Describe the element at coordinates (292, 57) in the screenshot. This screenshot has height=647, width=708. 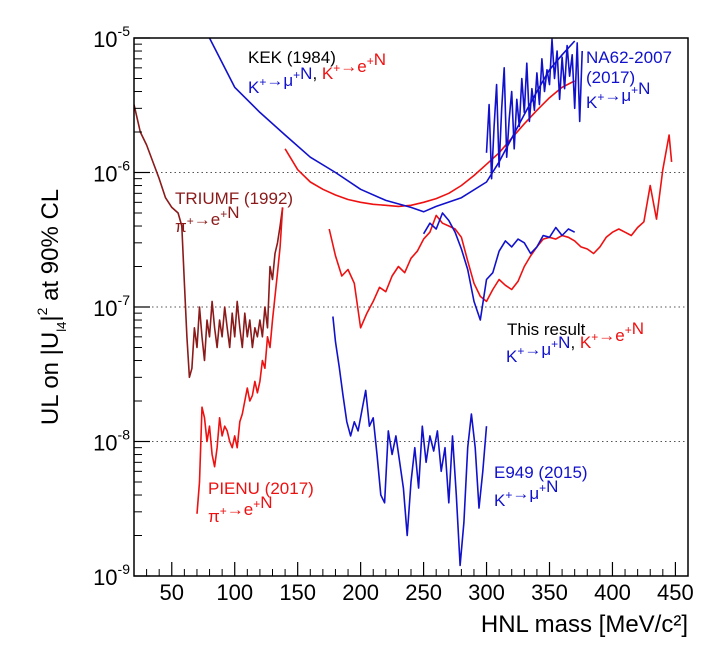
I see `kek-label: KEK (1984)` at that location.